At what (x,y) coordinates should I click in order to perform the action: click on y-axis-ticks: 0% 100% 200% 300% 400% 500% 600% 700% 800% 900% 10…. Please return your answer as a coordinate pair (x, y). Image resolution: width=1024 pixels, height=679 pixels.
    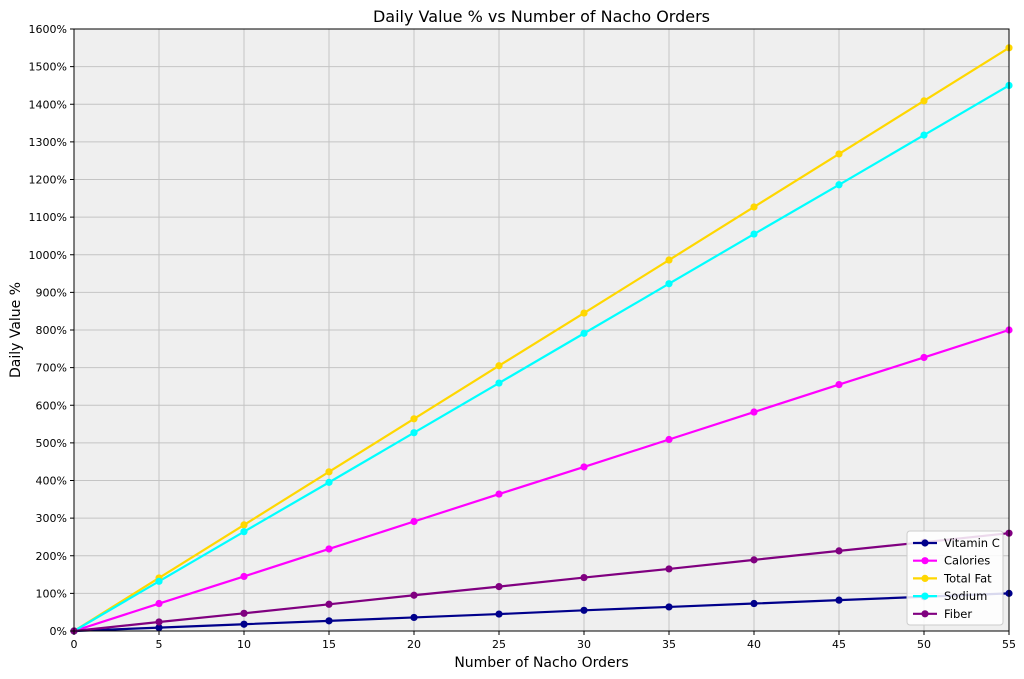
    Looking at the image, I should click on (51, 330).